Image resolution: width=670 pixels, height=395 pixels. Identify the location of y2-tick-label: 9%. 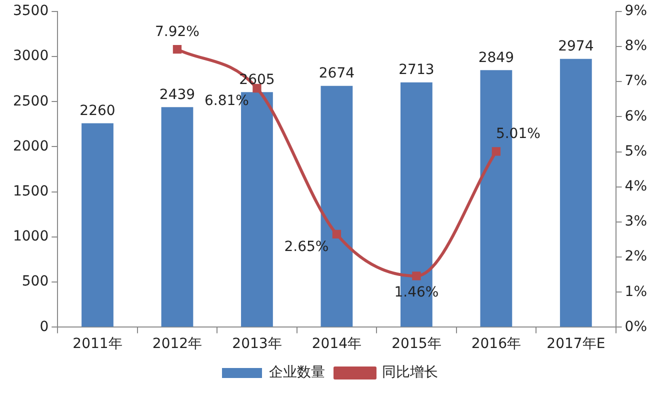
(636, 11).